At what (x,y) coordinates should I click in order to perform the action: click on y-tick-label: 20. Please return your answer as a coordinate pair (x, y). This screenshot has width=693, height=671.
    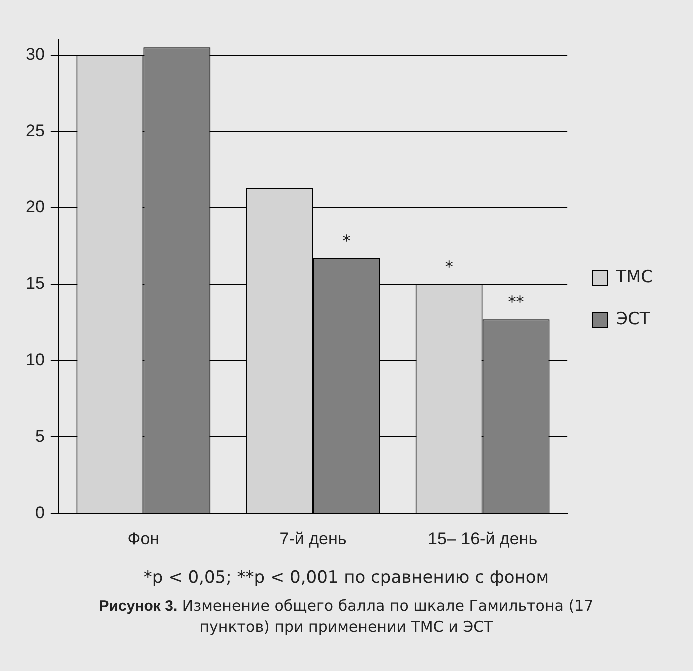
    Looking at the image, I should click on (35, 207).